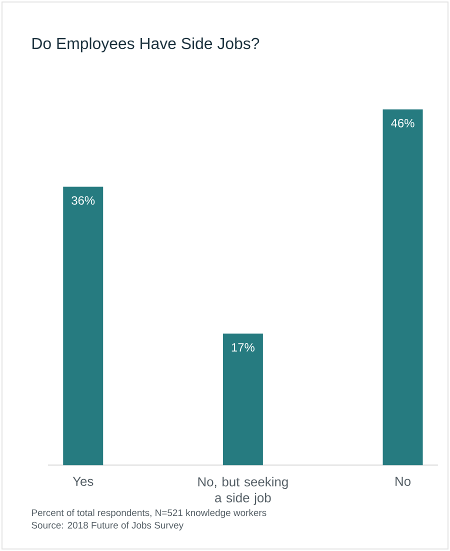 This screenshot has width=450, height=551. Describe the element at coordinates (83, 200) in the screenshot. I see `data-label: 36%` at that location.